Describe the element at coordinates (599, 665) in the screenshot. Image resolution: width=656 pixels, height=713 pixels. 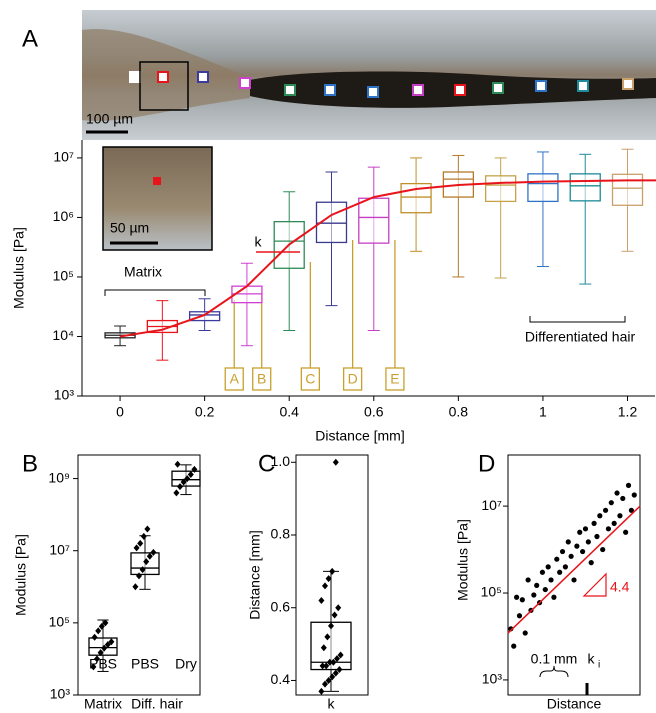
I see `k-subscript: i` at that location.